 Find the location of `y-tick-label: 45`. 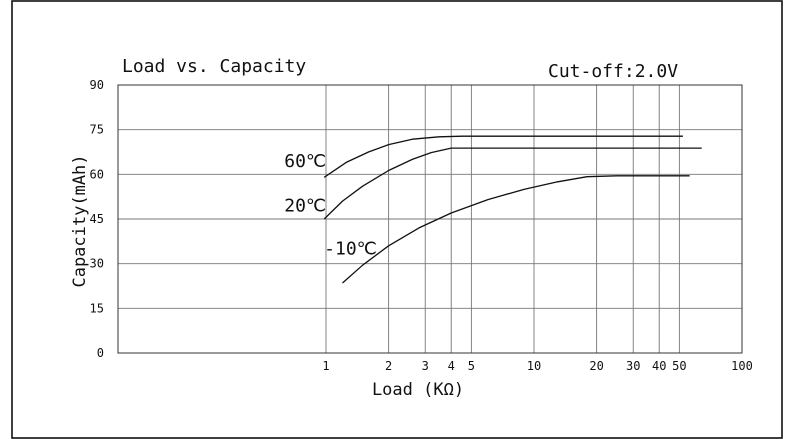

y-tick-label: 45 is located at coordinates (97, 219).